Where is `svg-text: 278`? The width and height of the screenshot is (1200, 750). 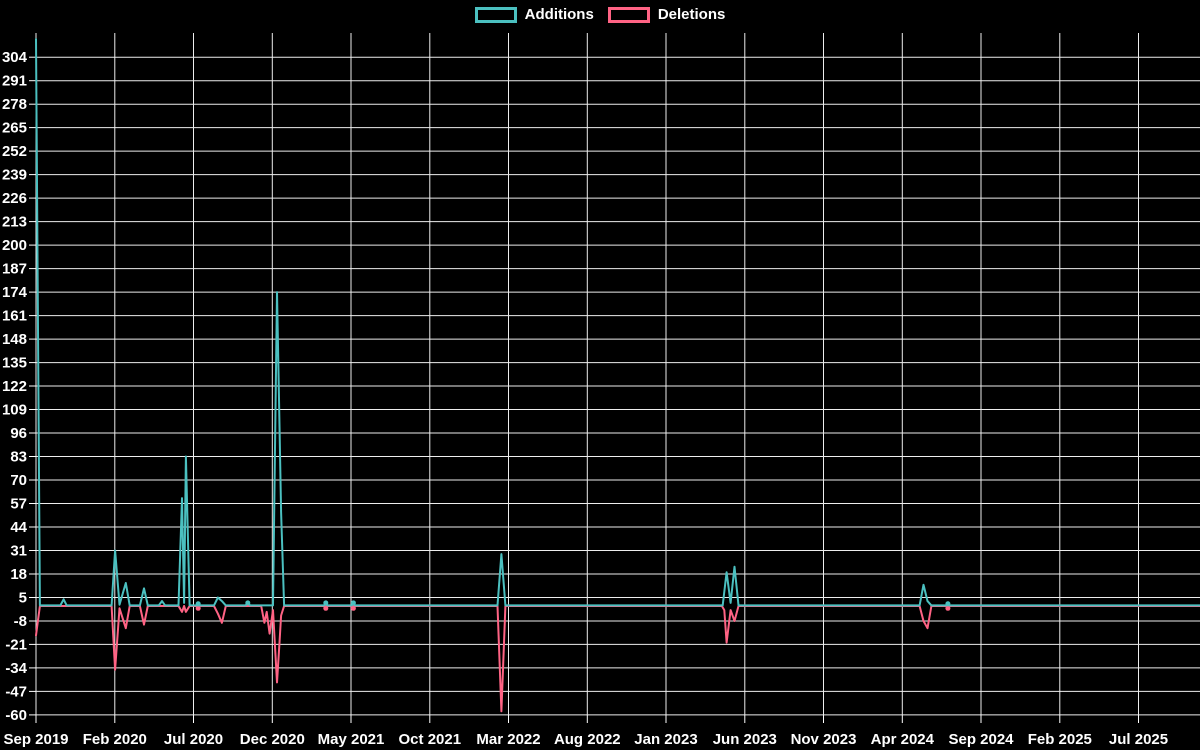 svg-text: 278 is located at coordinates (14, 104).